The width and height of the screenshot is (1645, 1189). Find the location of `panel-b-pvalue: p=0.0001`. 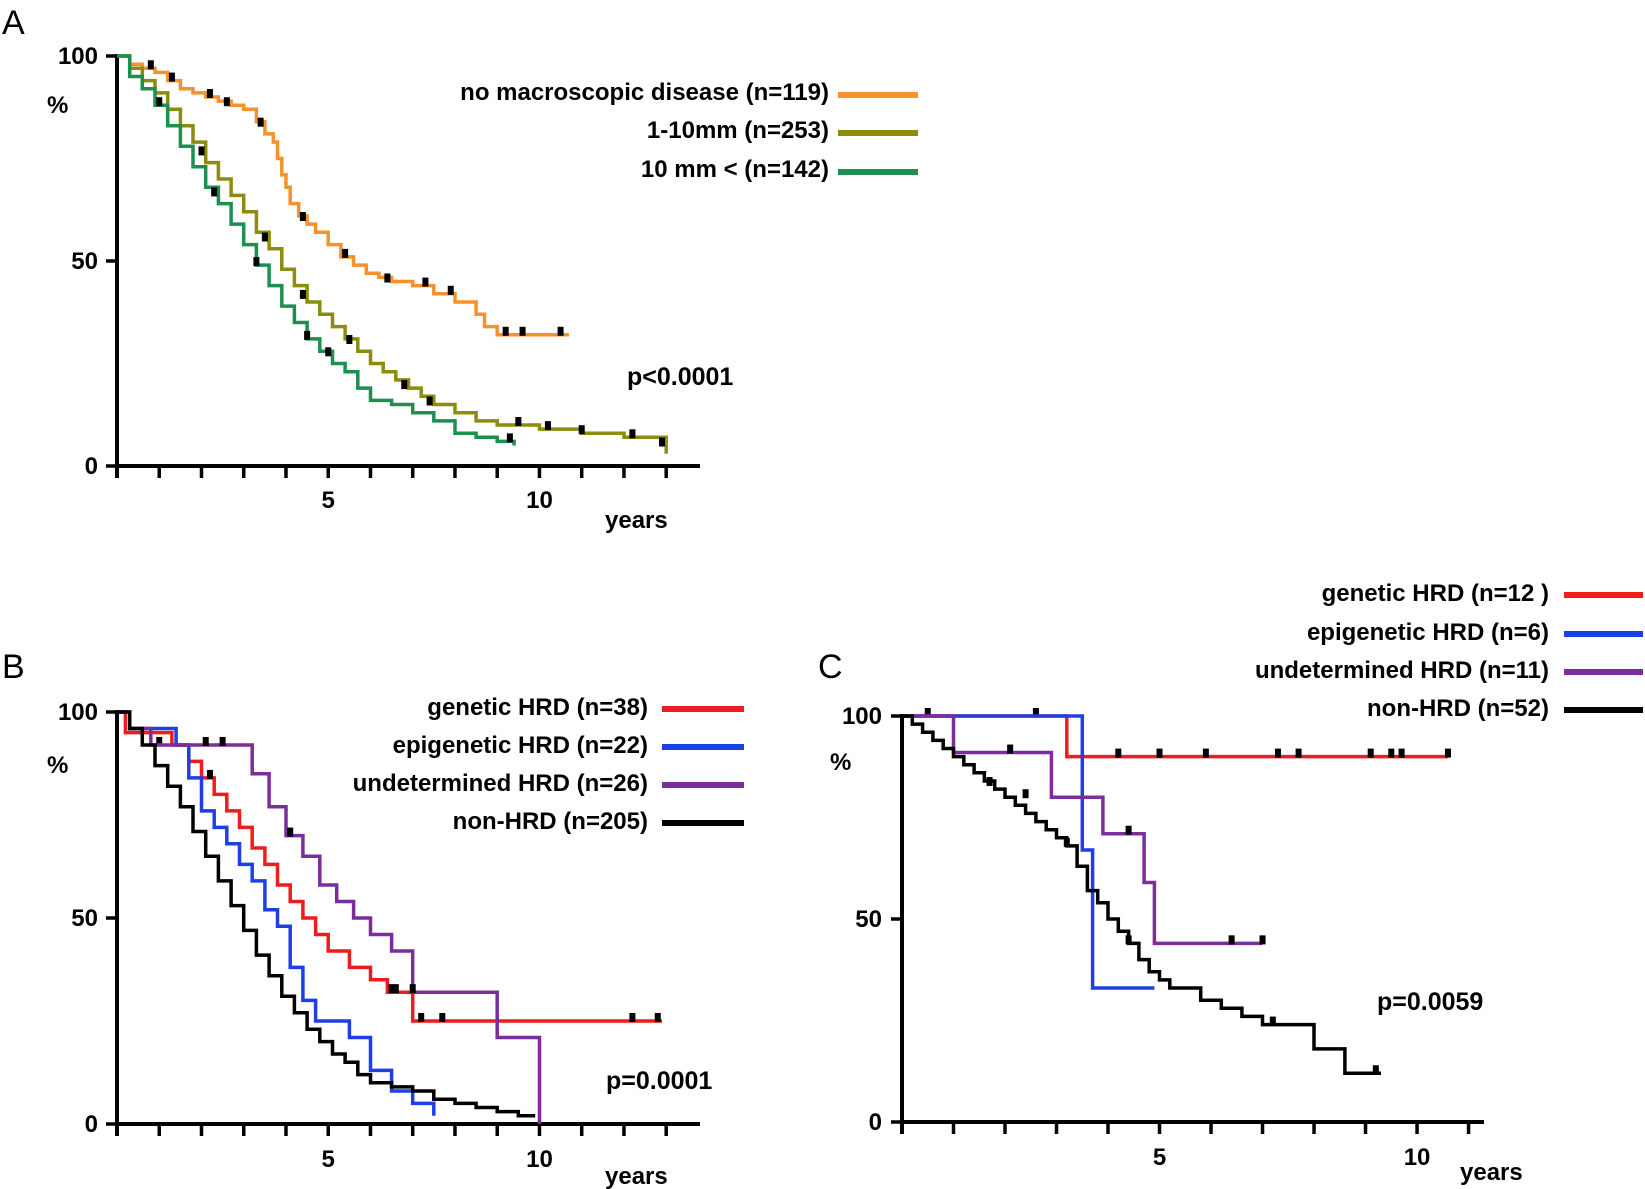

panel-b-pvalue: p=0.0001 is located at coordinates (659, 1081).